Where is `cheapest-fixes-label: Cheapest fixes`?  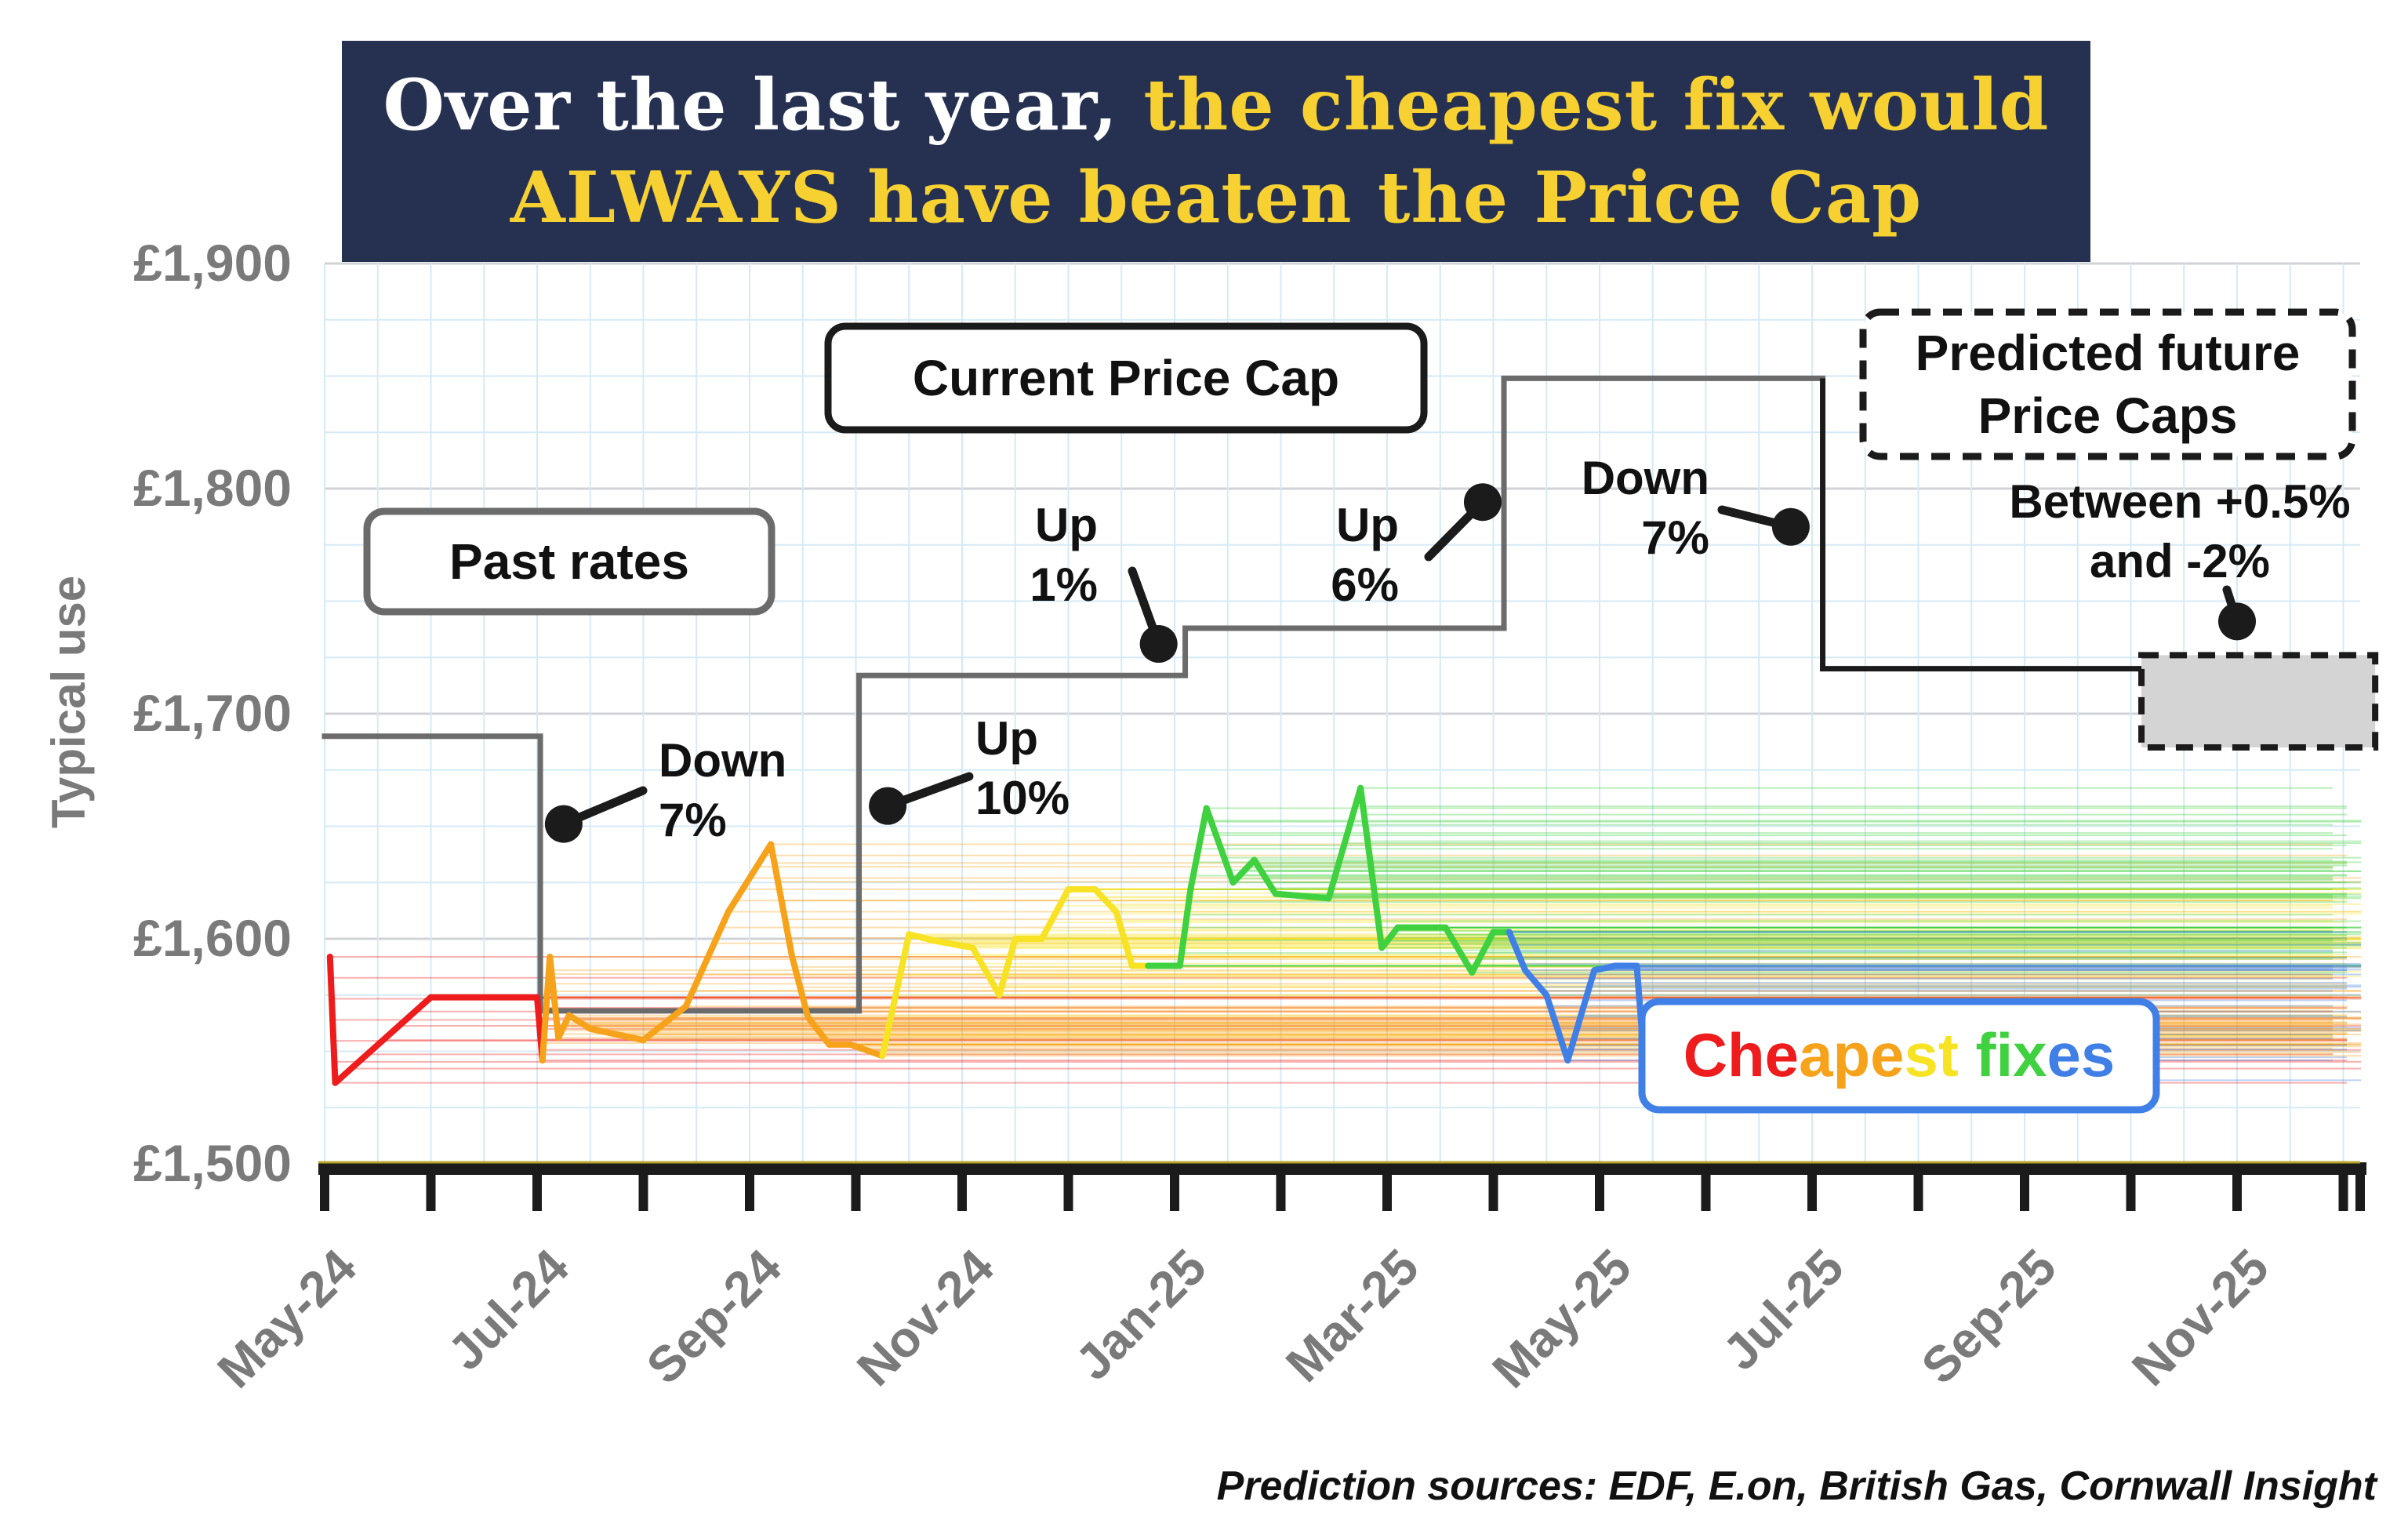
cheapest-fixes-label: Cheapest fixes is located at coordinates (1899, 1054).